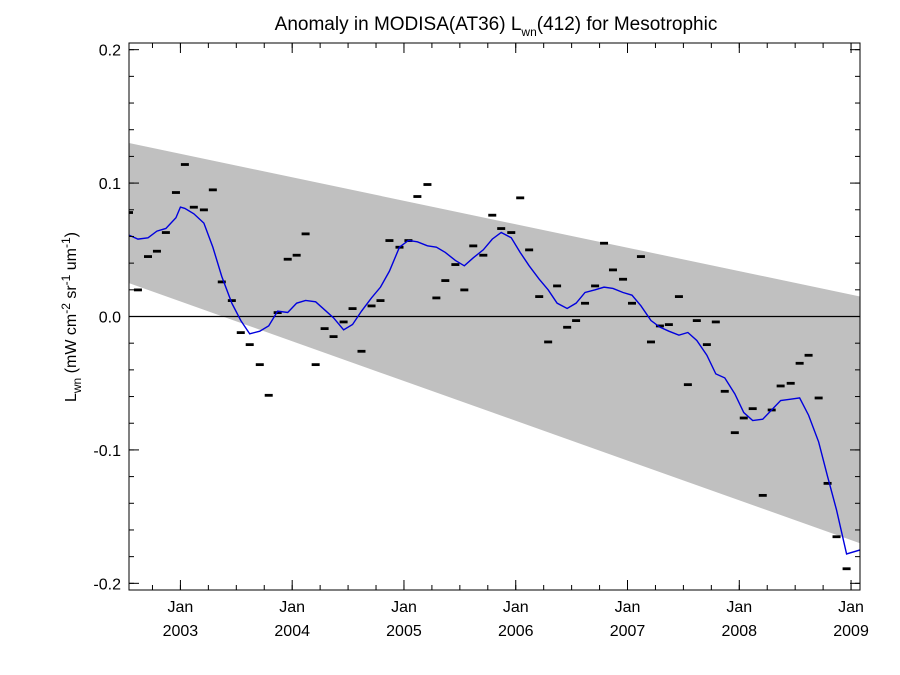  Describe the element at coordinates (110, 51) in the screenshot. I see `y-tick-label: 0.2` at that location.